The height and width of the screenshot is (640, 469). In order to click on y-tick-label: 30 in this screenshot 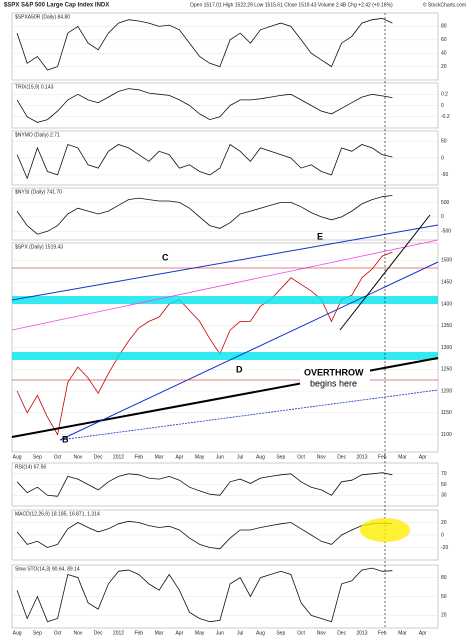, I will do `click(444, 496)`.